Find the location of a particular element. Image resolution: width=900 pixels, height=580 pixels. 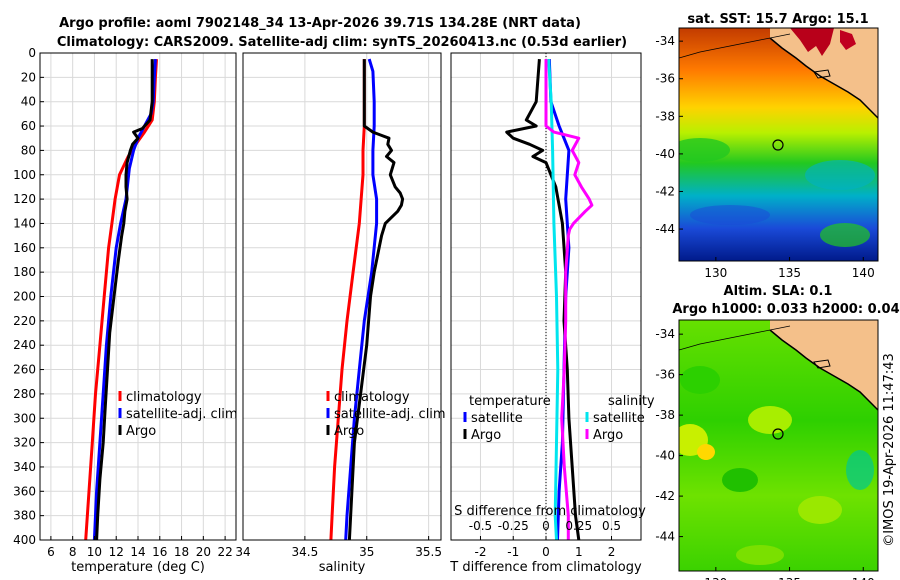

y-tick-label: 120 is located at coordinates (24, 199).